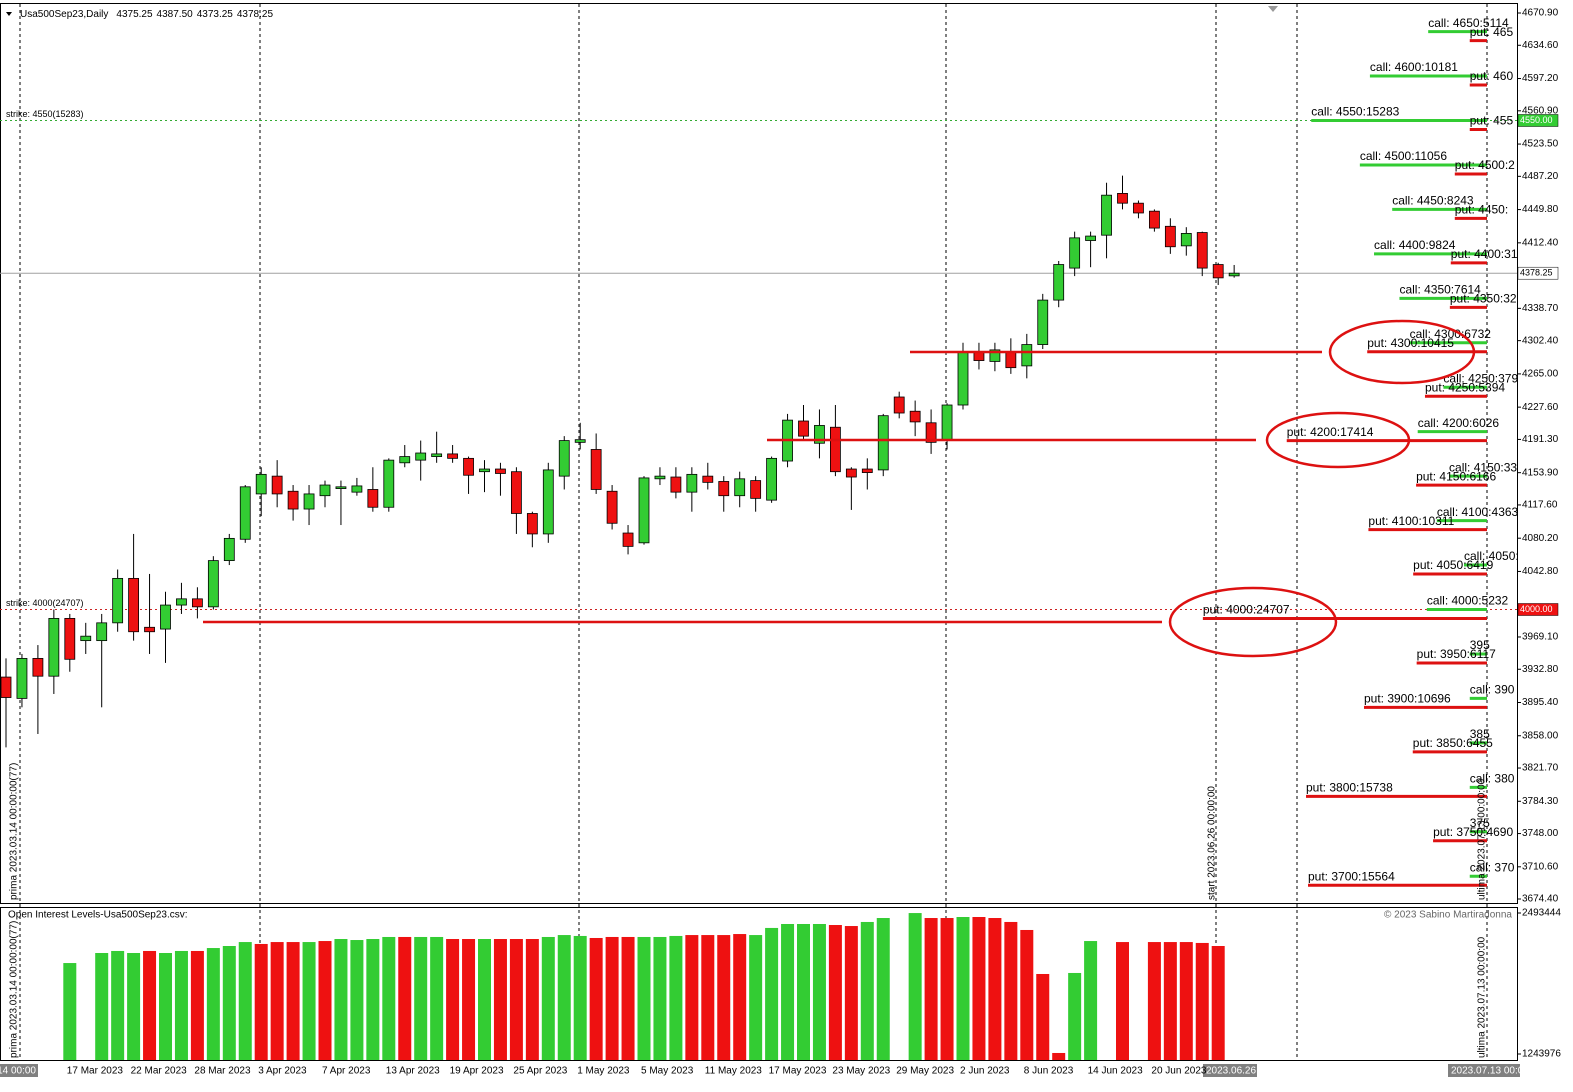 The image size is (1573, 1092). What do you see at coordinates (1541, 1054) in the screenshot?
I see `y-tick-label: 1243976` at bounding box center [1541, 1054].